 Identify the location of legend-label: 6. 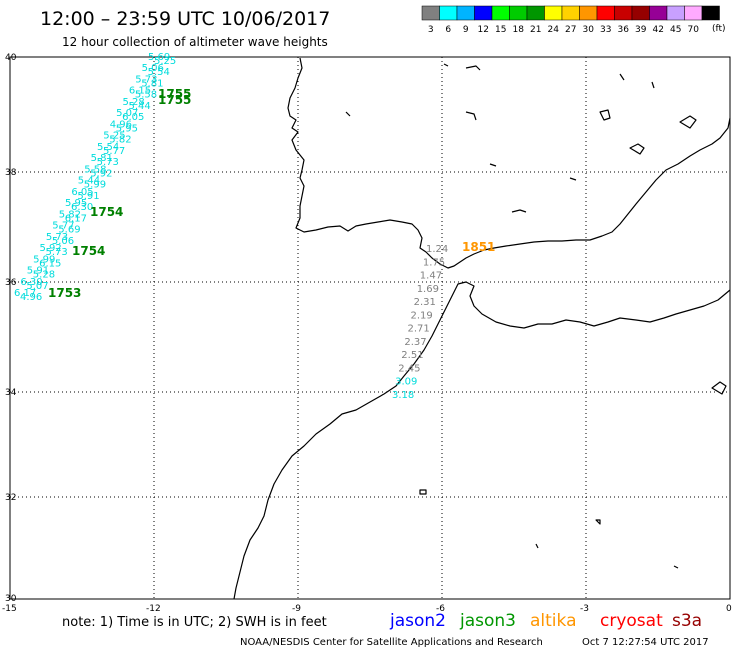
(448, 30).